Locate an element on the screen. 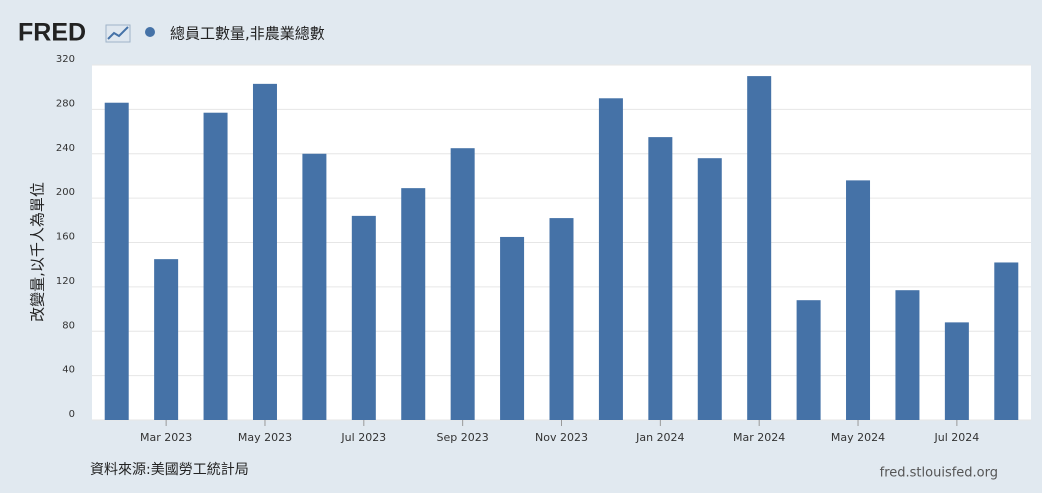 Image resolution: width=1042 pixels, height=493 pixels. y-tick-label: 0 is located at coordinates (72, 414).